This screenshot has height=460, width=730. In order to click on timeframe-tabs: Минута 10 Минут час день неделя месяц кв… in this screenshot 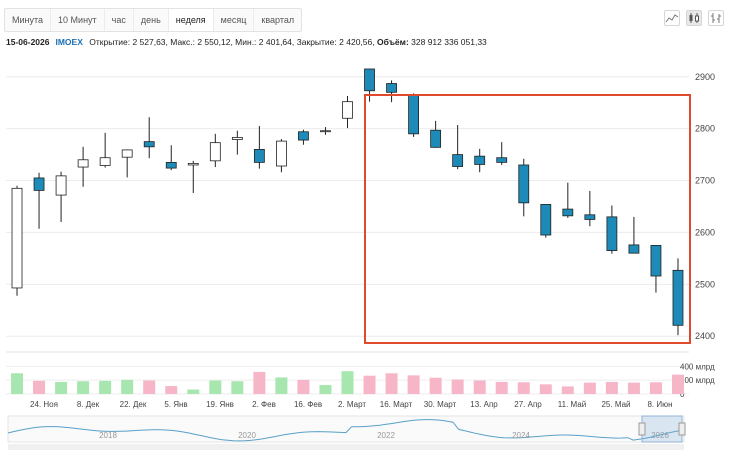, I will do `click(153, 20)`.